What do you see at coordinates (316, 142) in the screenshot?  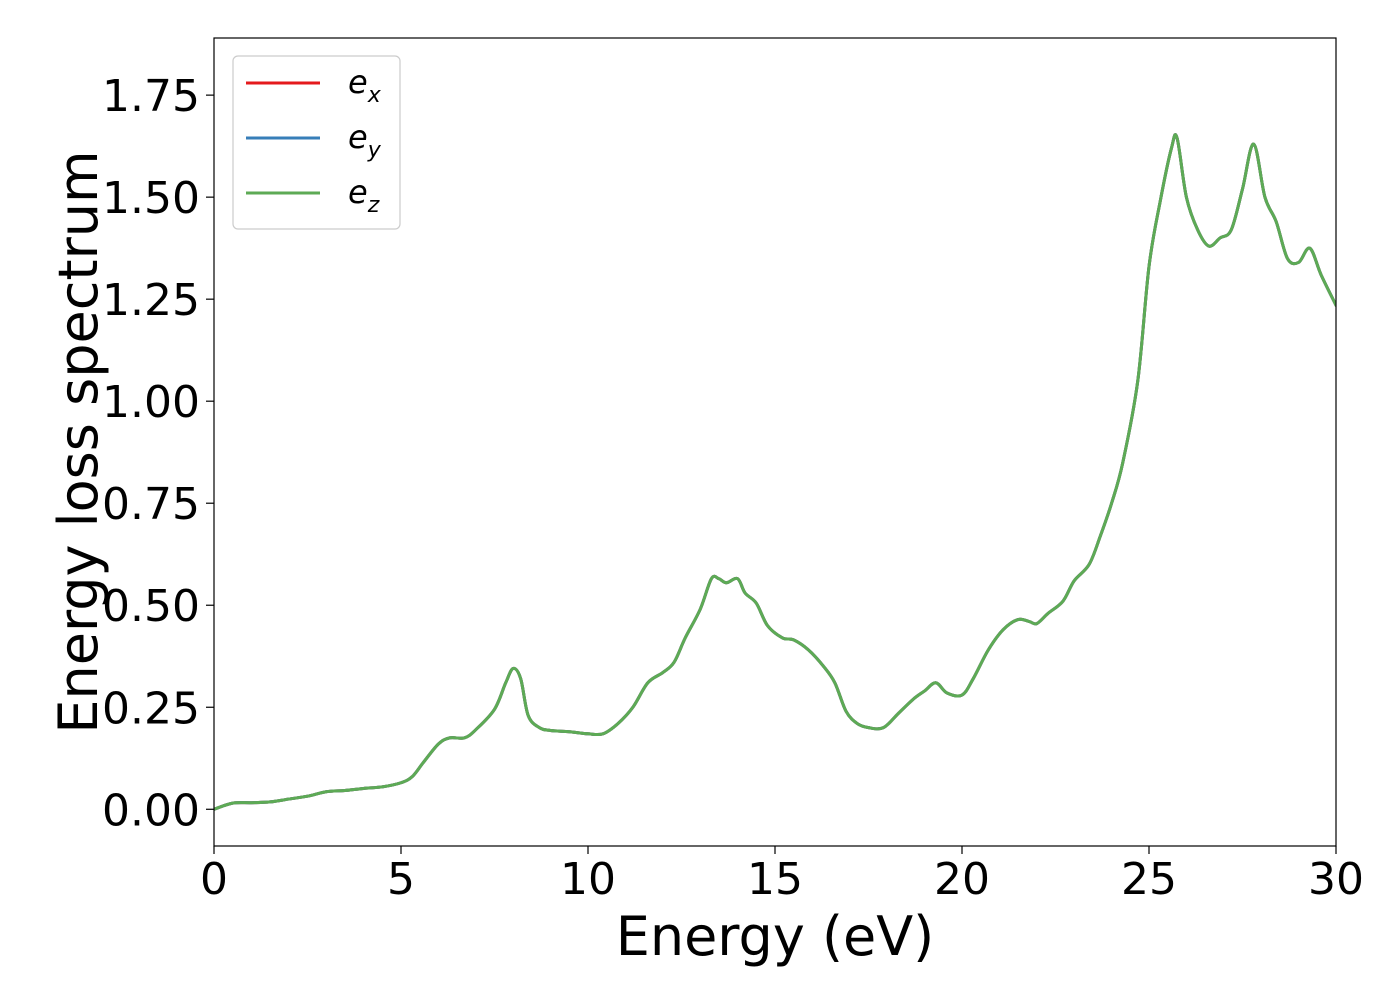 I see `legend-box` at bounding box center [316, 142].